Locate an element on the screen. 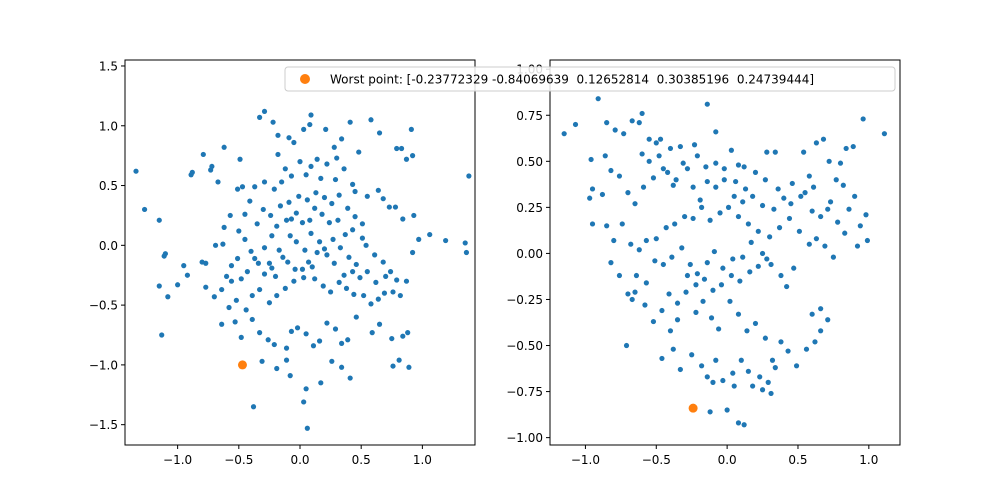 The image size is (1000, 500). legend-worst-point-marker is located at coordinates (305, 79).